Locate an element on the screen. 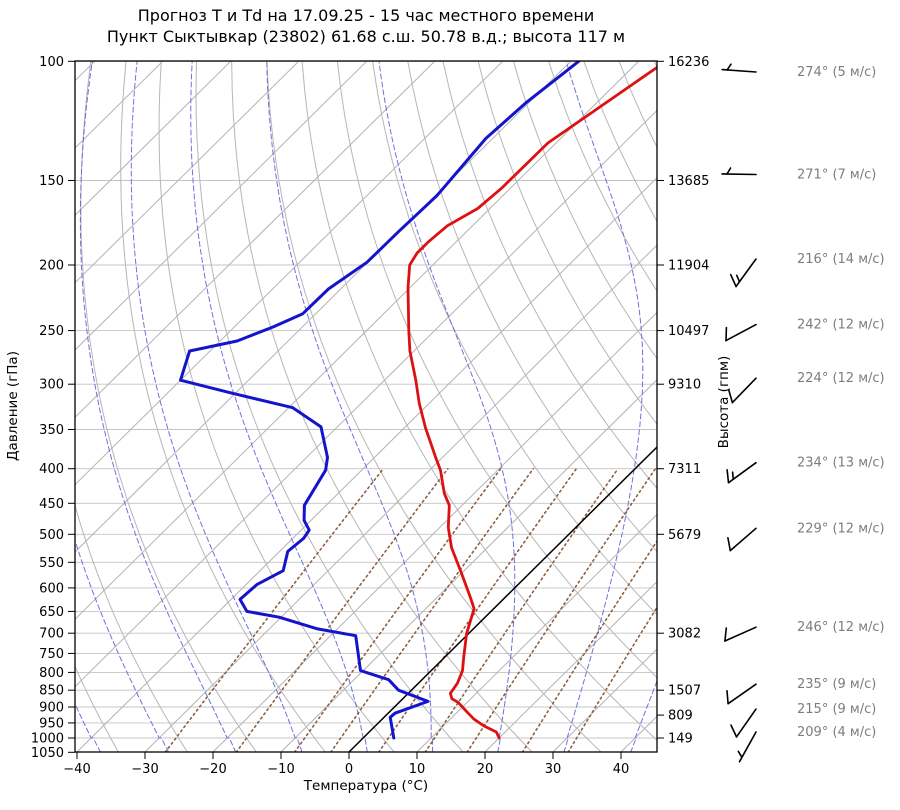 The height and width of the screenshot is (810, 900). pressure-tick-label: 450 is located at coordinates (51, 504).